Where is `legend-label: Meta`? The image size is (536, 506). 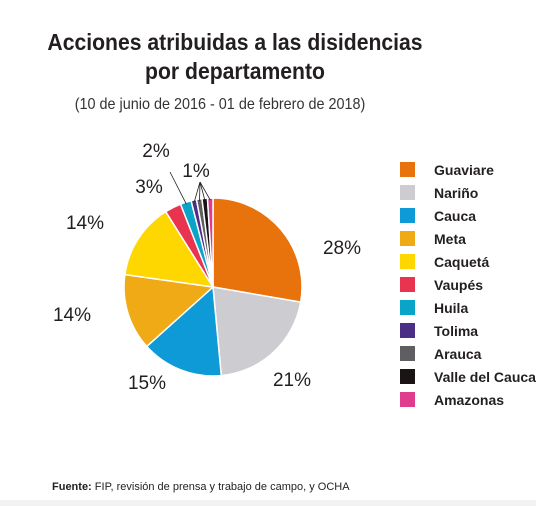 legend-label: Meta is located at coordinates (450, 238).